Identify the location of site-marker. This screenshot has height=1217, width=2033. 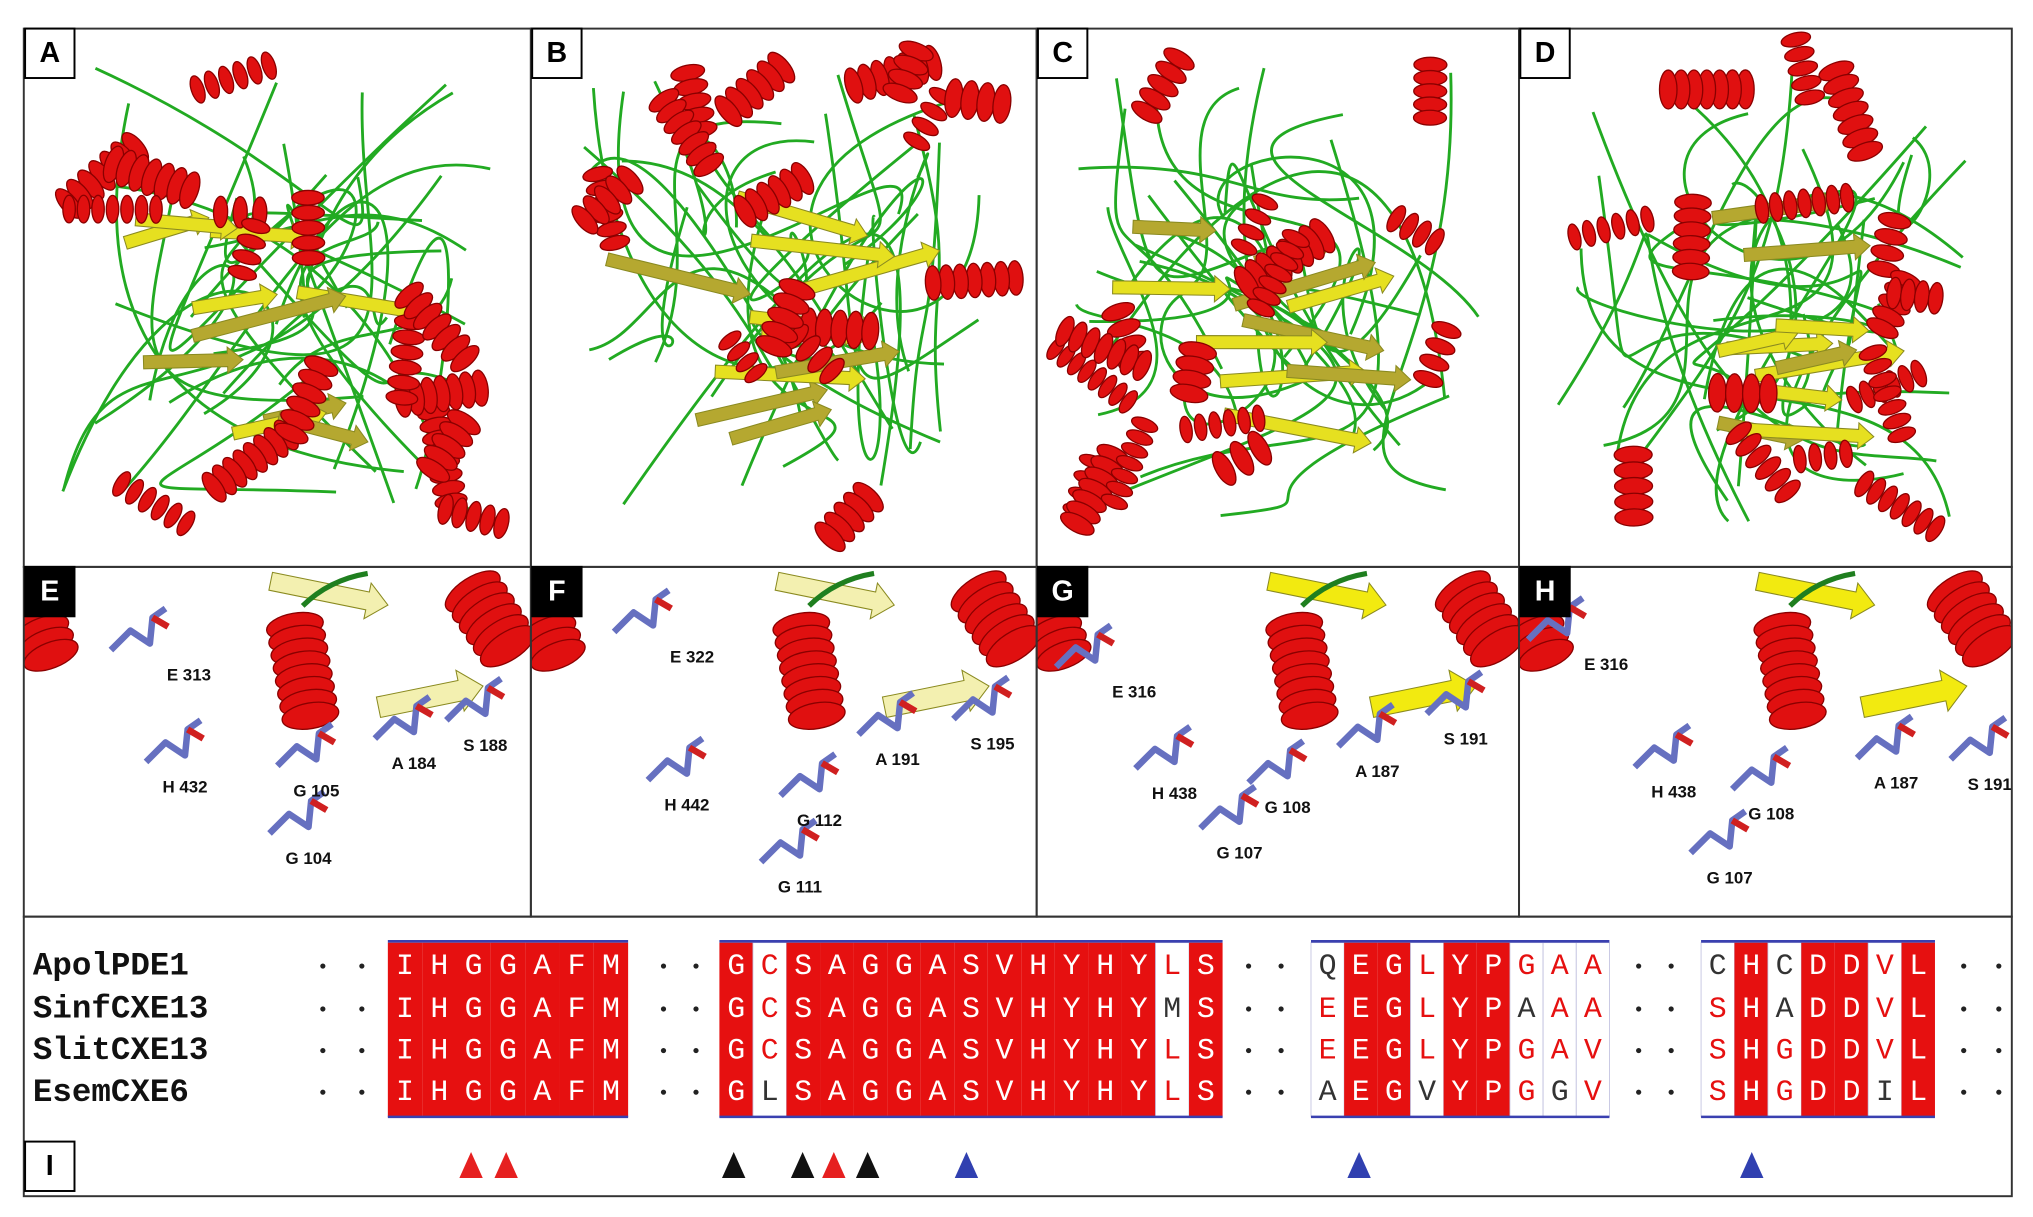
(966, 1164).